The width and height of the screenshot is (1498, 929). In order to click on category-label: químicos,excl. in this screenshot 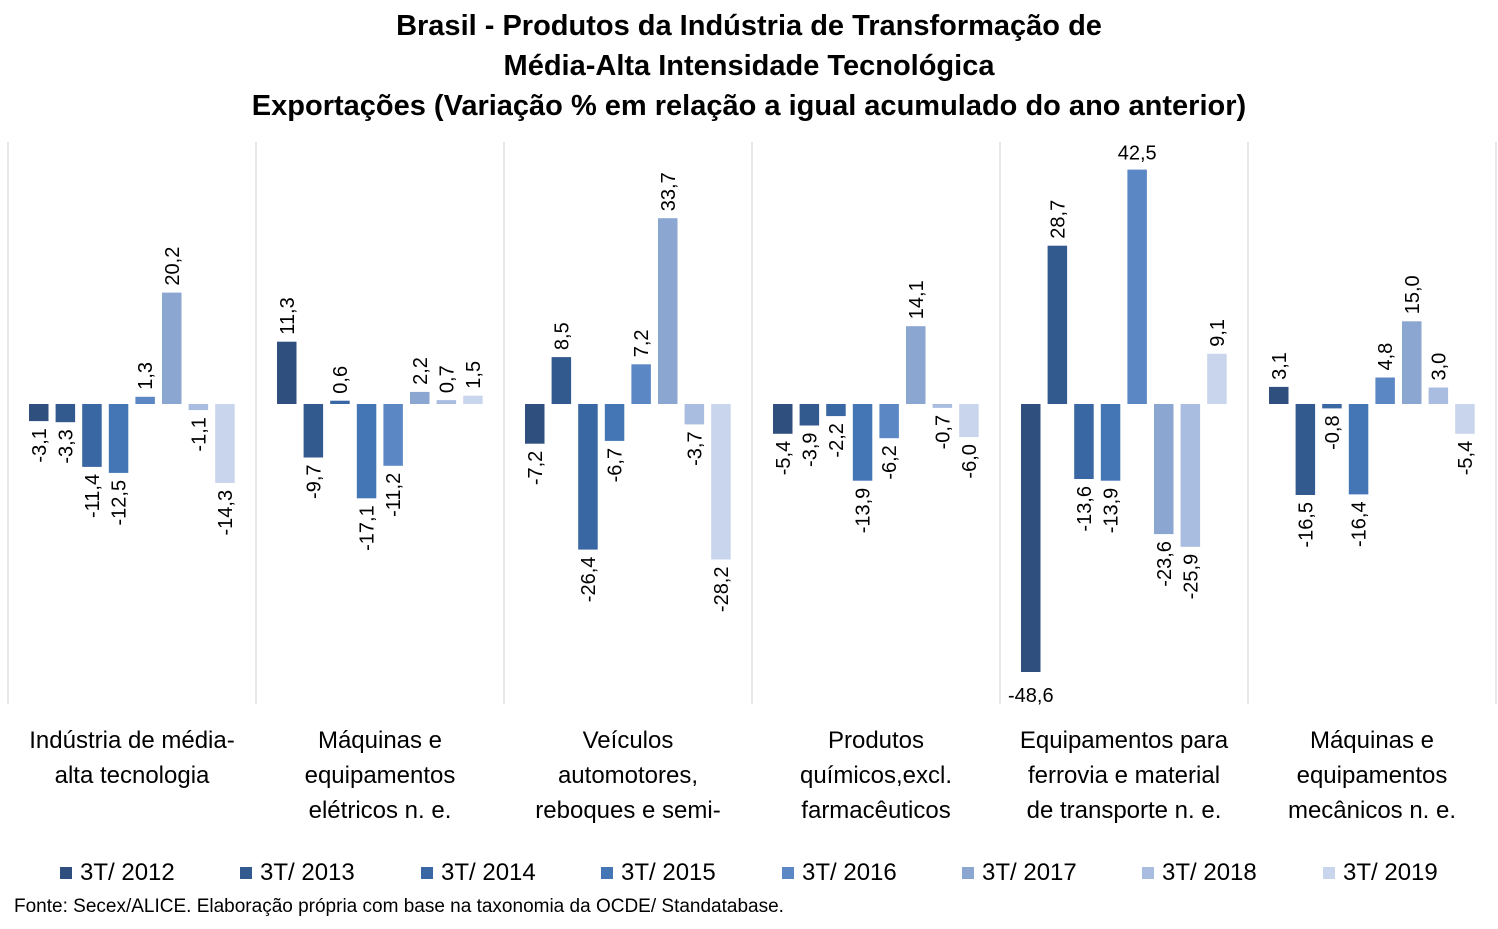, I will do `click(876, 775)`.